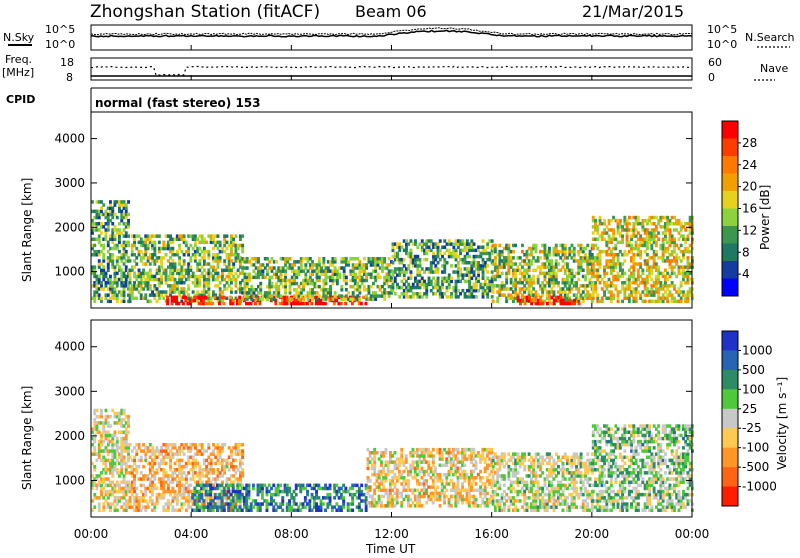 The width and height of the screenshot is (800, 558). Describe the element at coordinates (715, 62) in the screenshot. I see `nave-right-tick-top: 60` at that location.